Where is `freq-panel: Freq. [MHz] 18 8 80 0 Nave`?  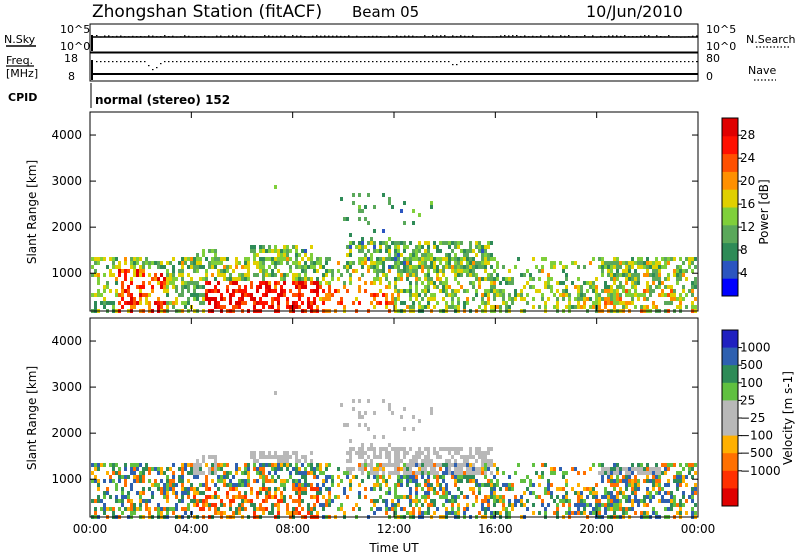 freq-panel: Freq. [MHz] 18 8 80 0 Nave is located at coordinates (391, 67).